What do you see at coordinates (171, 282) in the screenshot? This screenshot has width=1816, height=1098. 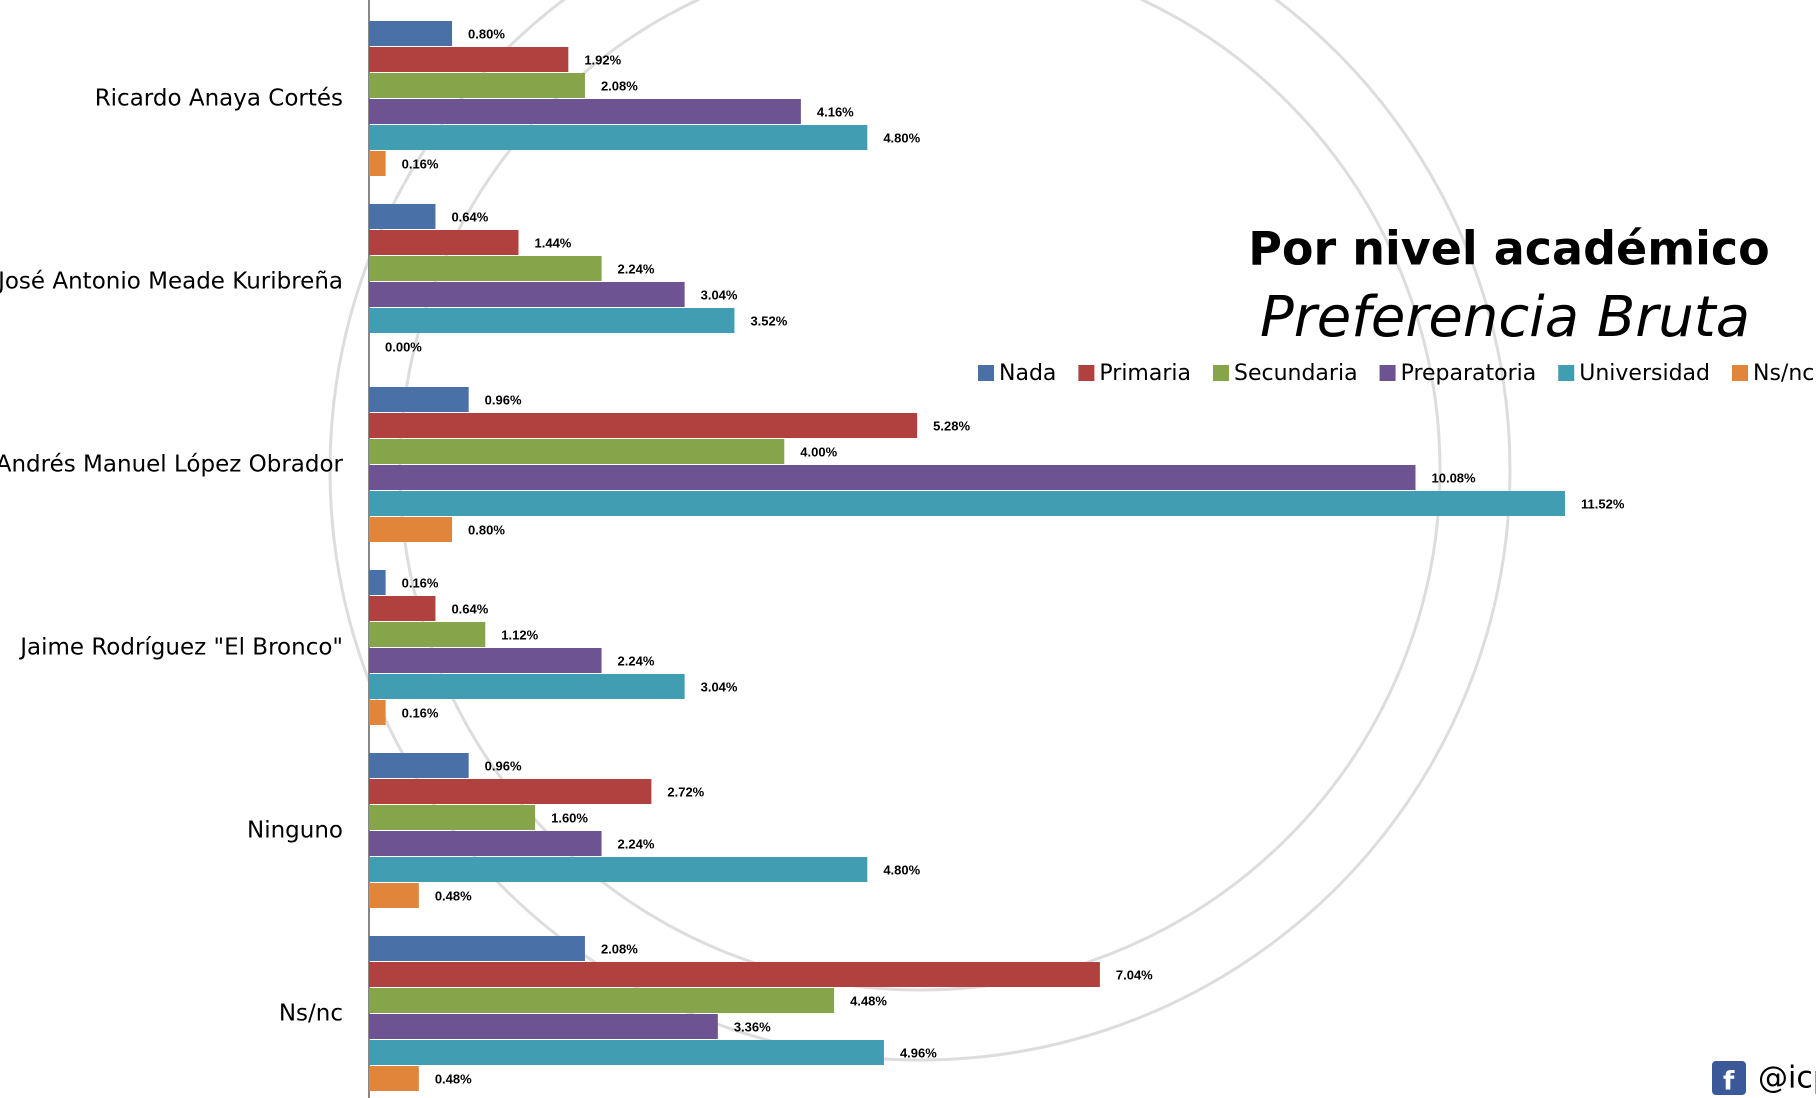 I see `category-label: José Antonio Meade Kuribreña` at bounding box center [171, 282].